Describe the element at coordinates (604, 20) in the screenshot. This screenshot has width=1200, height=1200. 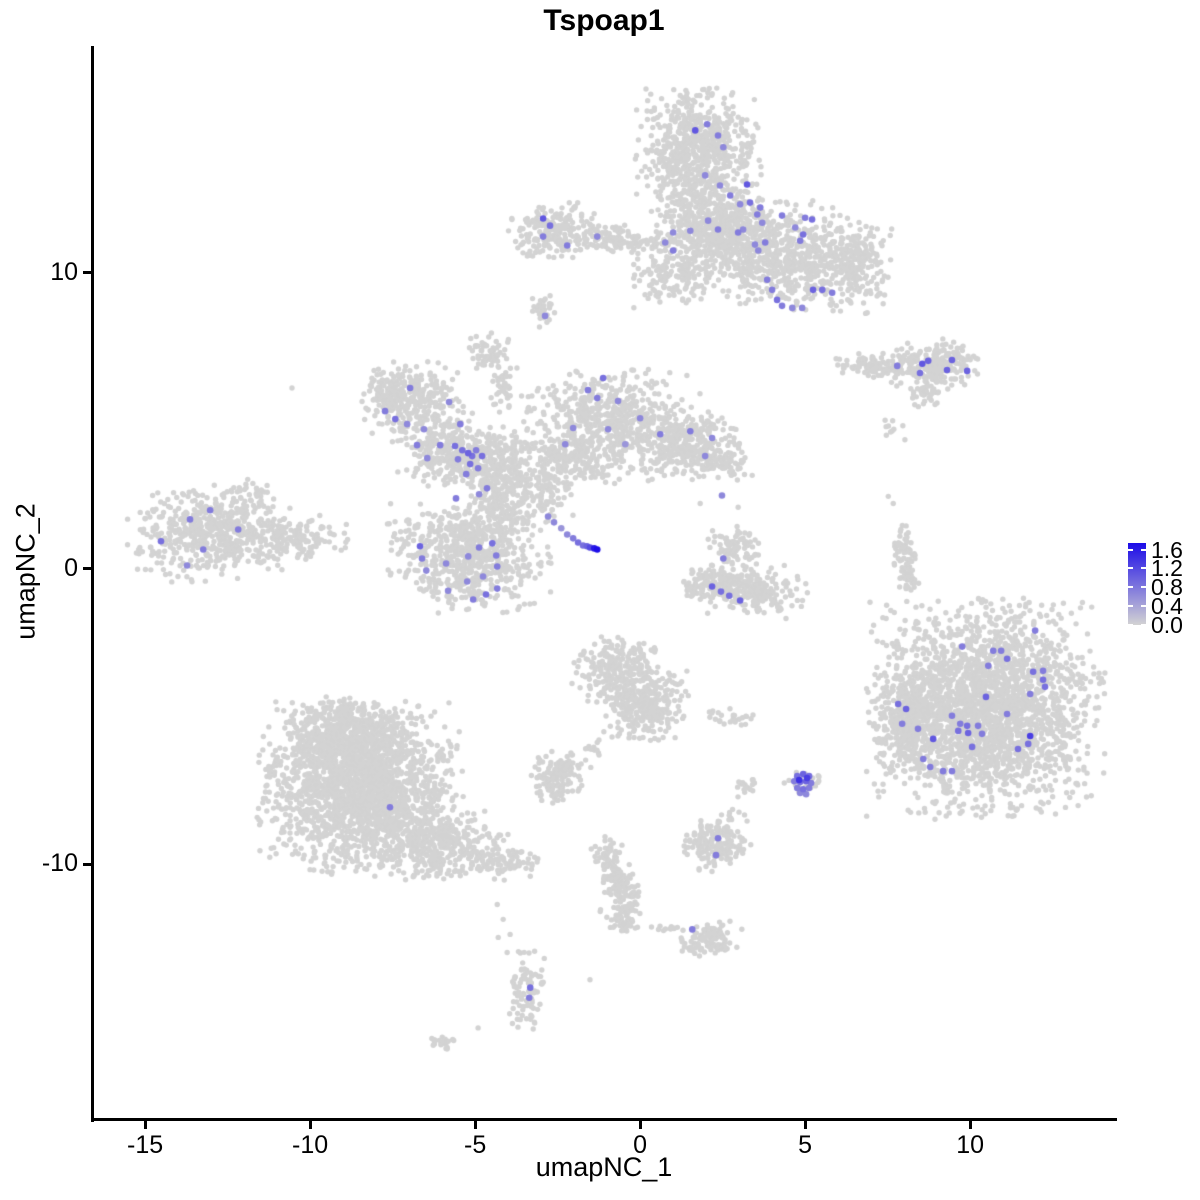
I see `plot-title: Tspoap1` at that location.